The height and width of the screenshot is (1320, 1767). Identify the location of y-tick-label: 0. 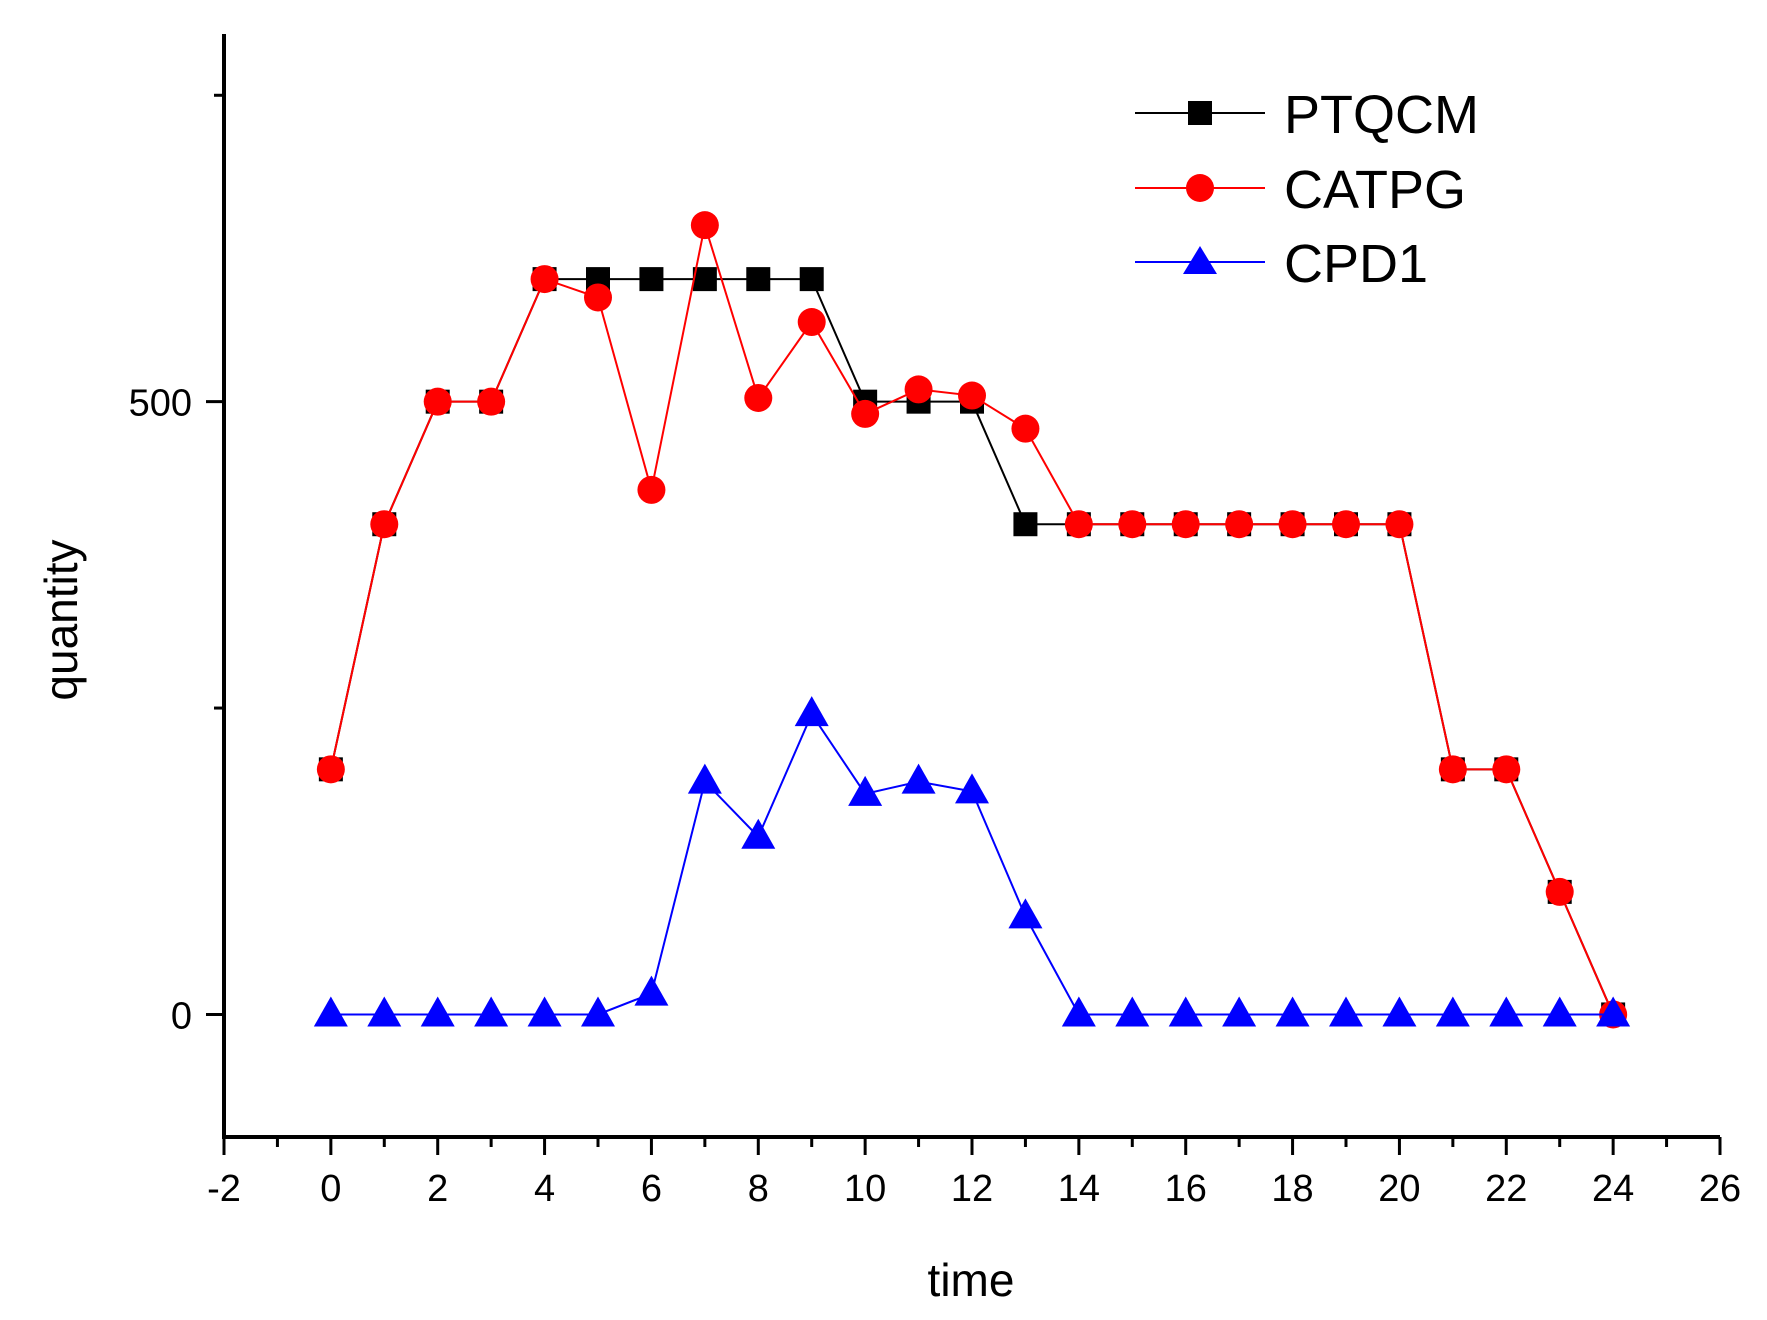
(181, 1016).